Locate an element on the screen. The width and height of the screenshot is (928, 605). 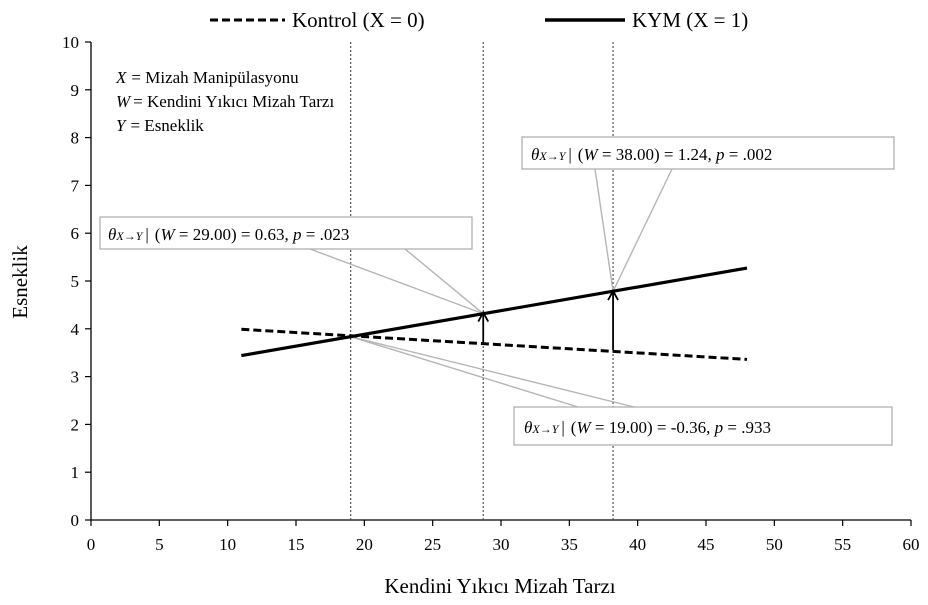
note-w-text: = Kendini Yıkıcı Mizah Tarzı is located at coordinates (233, 101).